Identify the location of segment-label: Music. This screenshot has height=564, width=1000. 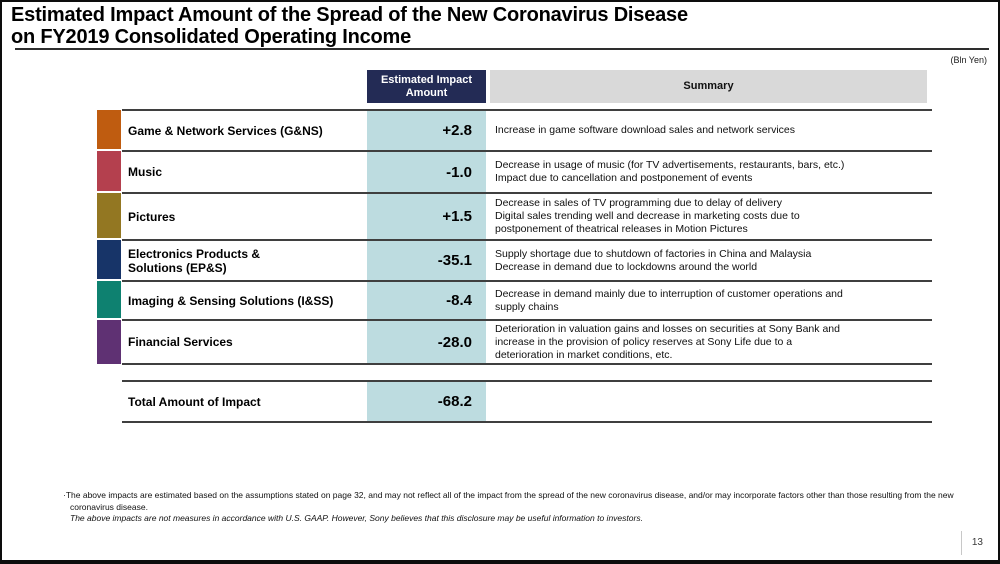
(145, 172).